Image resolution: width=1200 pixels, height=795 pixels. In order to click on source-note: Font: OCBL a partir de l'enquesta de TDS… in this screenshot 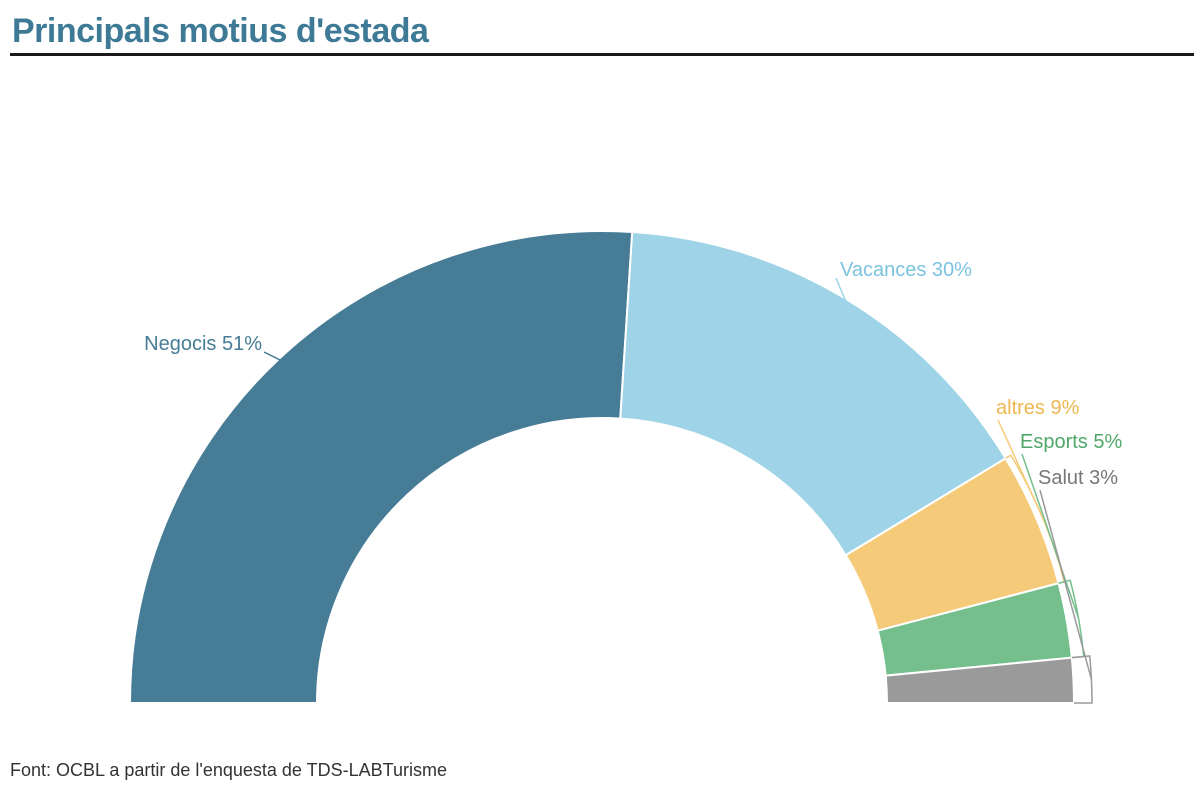, I will do `click(228, 770)`.